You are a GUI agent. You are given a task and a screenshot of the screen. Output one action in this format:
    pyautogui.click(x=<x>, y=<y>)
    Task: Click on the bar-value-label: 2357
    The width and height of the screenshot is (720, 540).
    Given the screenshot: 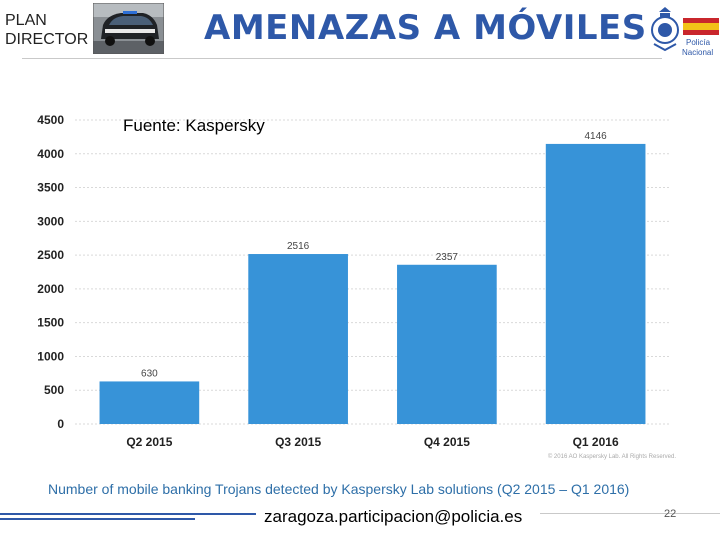 What is the action you would take?
    pyautogui.click(x=447, y=257)
    